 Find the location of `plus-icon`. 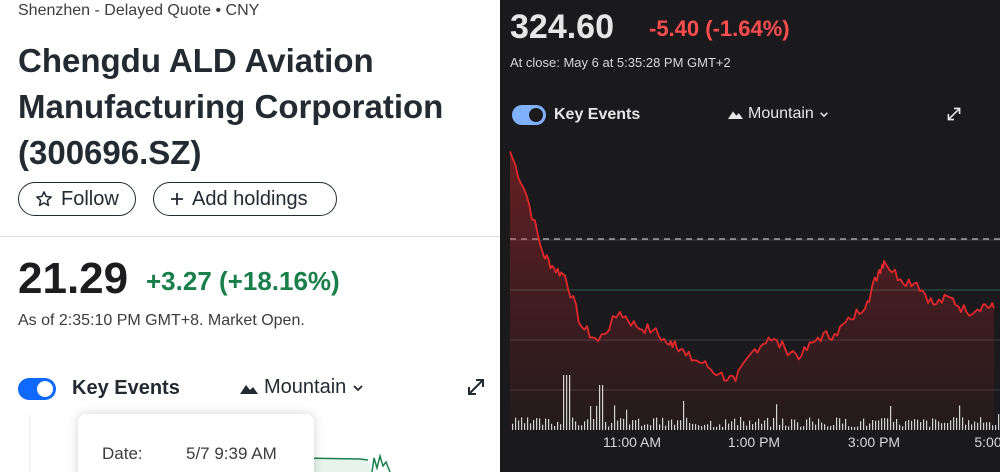

plus-icon is located at coordinates (177, 199).